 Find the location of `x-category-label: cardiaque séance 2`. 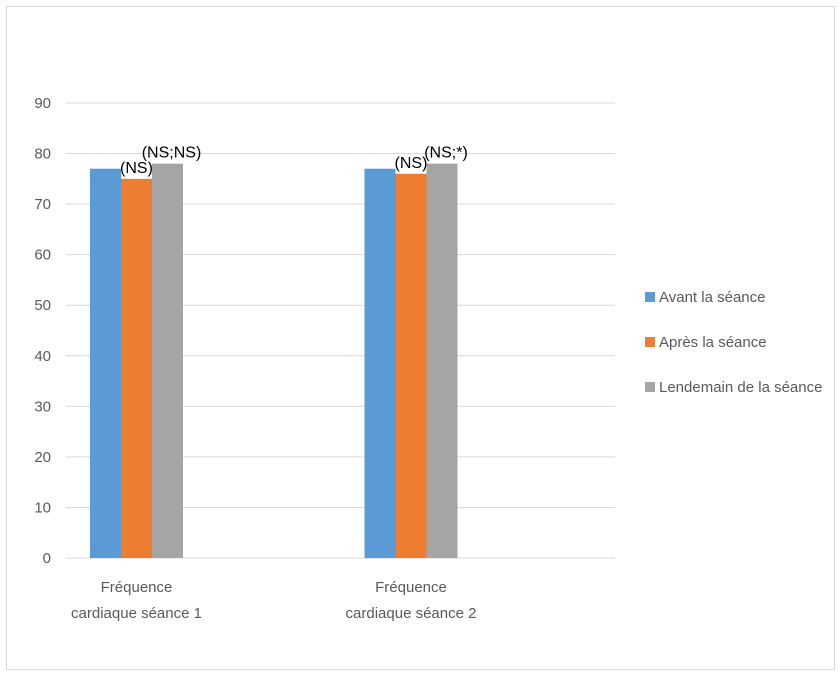

x-category-label: cardiaque séance 2 is located at coordinates (411, 613).